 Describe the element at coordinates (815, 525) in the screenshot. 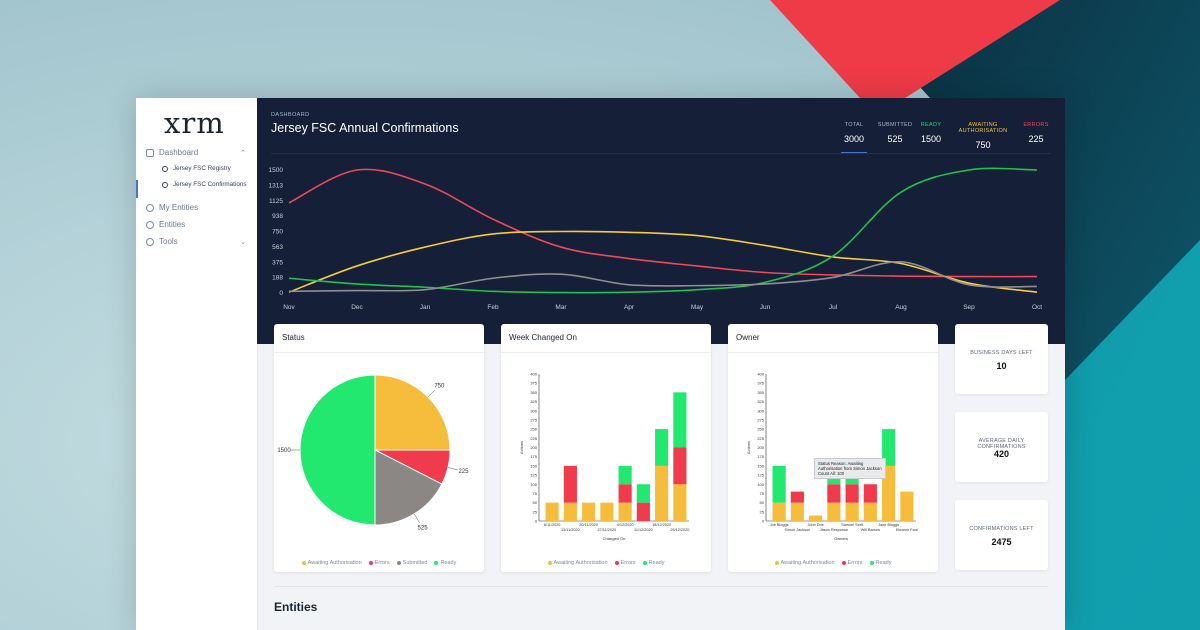

I see `x-tick-label: John Doe` at that location.